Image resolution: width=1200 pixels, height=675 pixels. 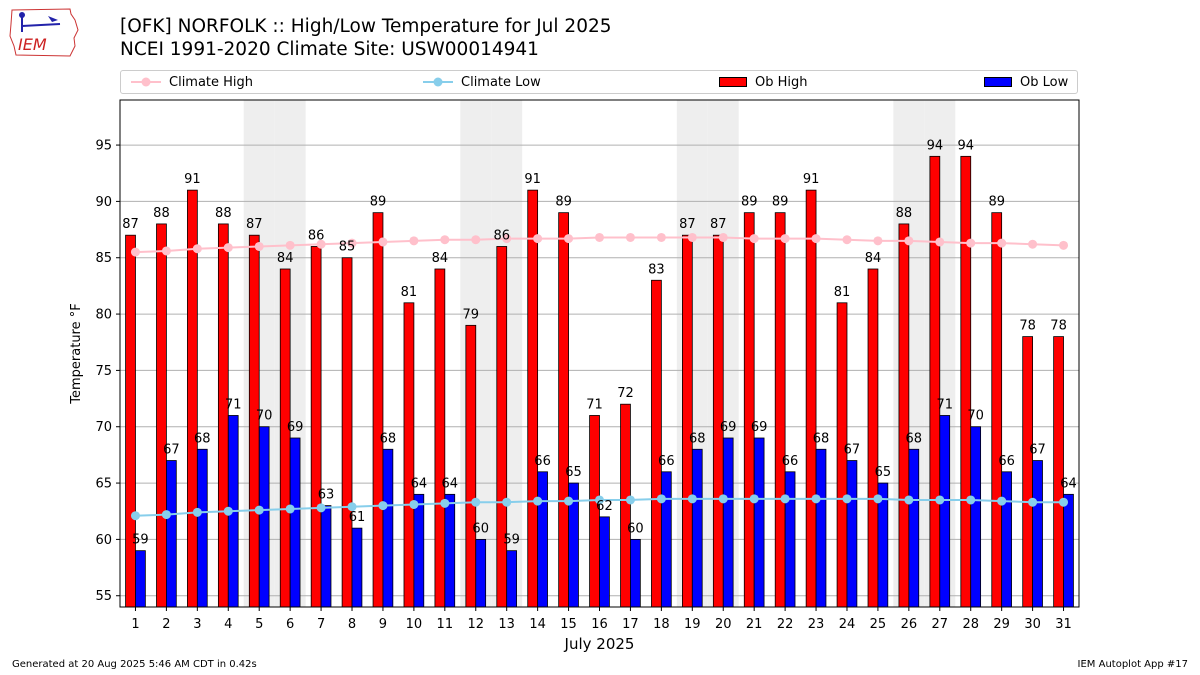 What do you see at coordinates (1006, 461) in the screenshot?
I see `ob-low-value-label: 66` at bounding box center [1006, 461].